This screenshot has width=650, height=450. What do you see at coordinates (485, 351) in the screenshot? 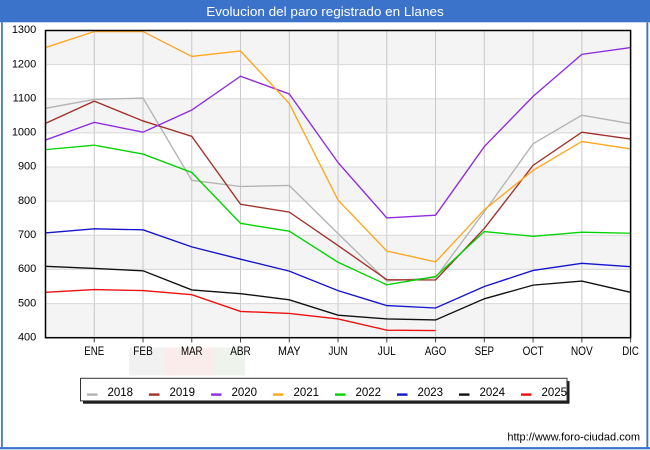
I see `svg-text: SEP` at bounding box center [485, 351].